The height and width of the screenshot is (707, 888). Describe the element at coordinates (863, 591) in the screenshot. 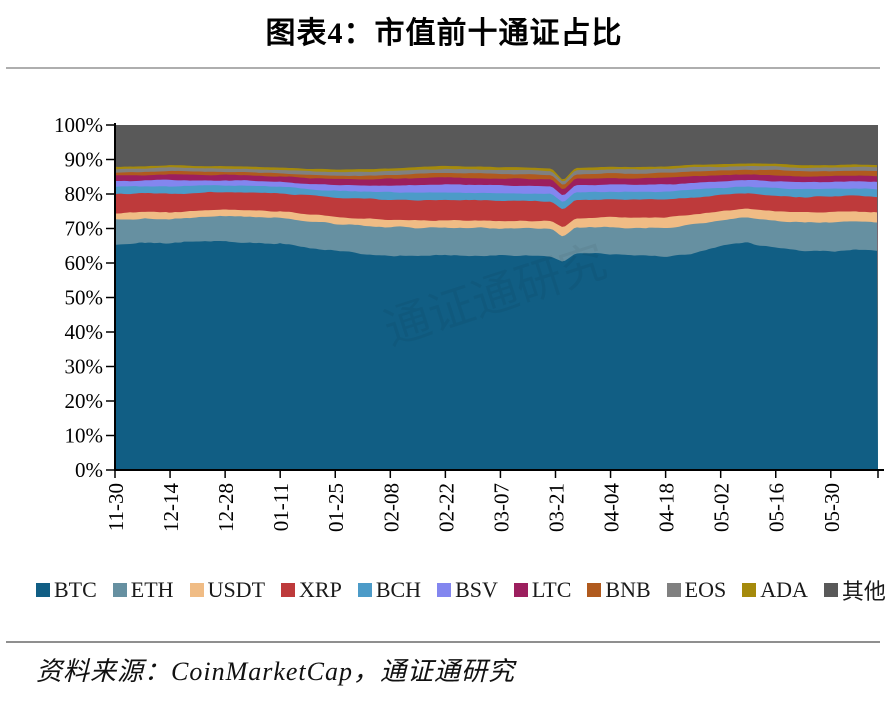

I see `legend-label-others: 其他` at that location.